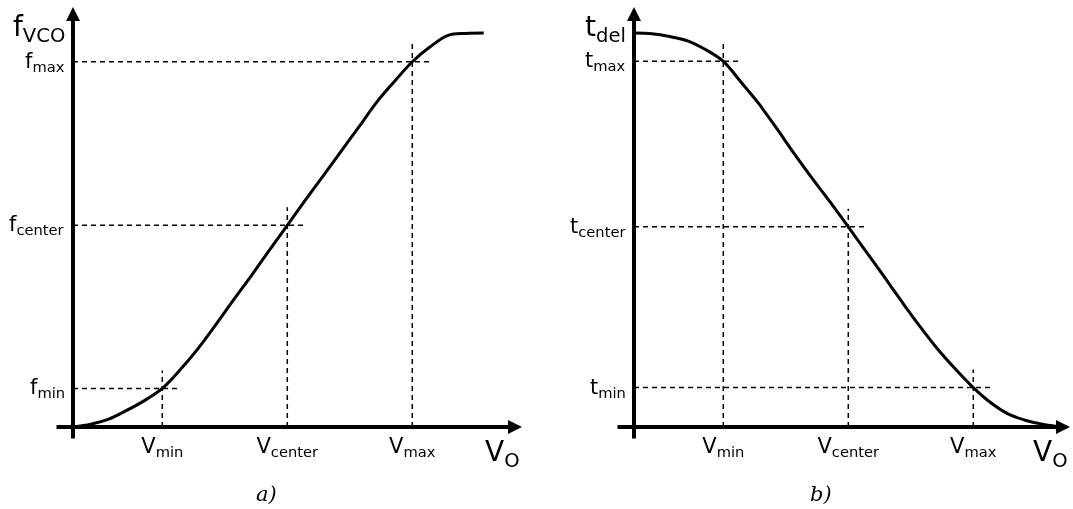  Describe the element at coordinates (266, 494) in the screenshot. I see `text: a)` at that location.